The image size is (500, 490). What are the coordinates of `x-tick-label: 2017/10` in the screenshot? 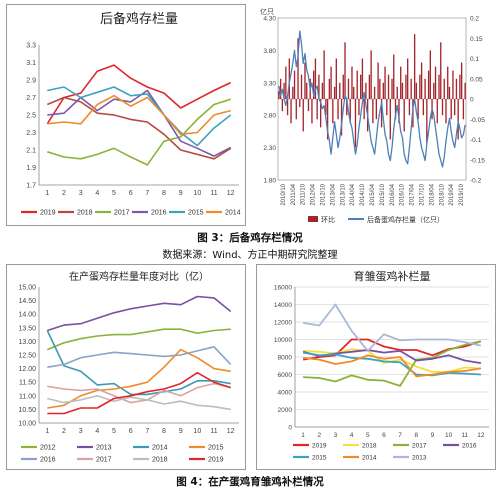 It's located at (423, 194).